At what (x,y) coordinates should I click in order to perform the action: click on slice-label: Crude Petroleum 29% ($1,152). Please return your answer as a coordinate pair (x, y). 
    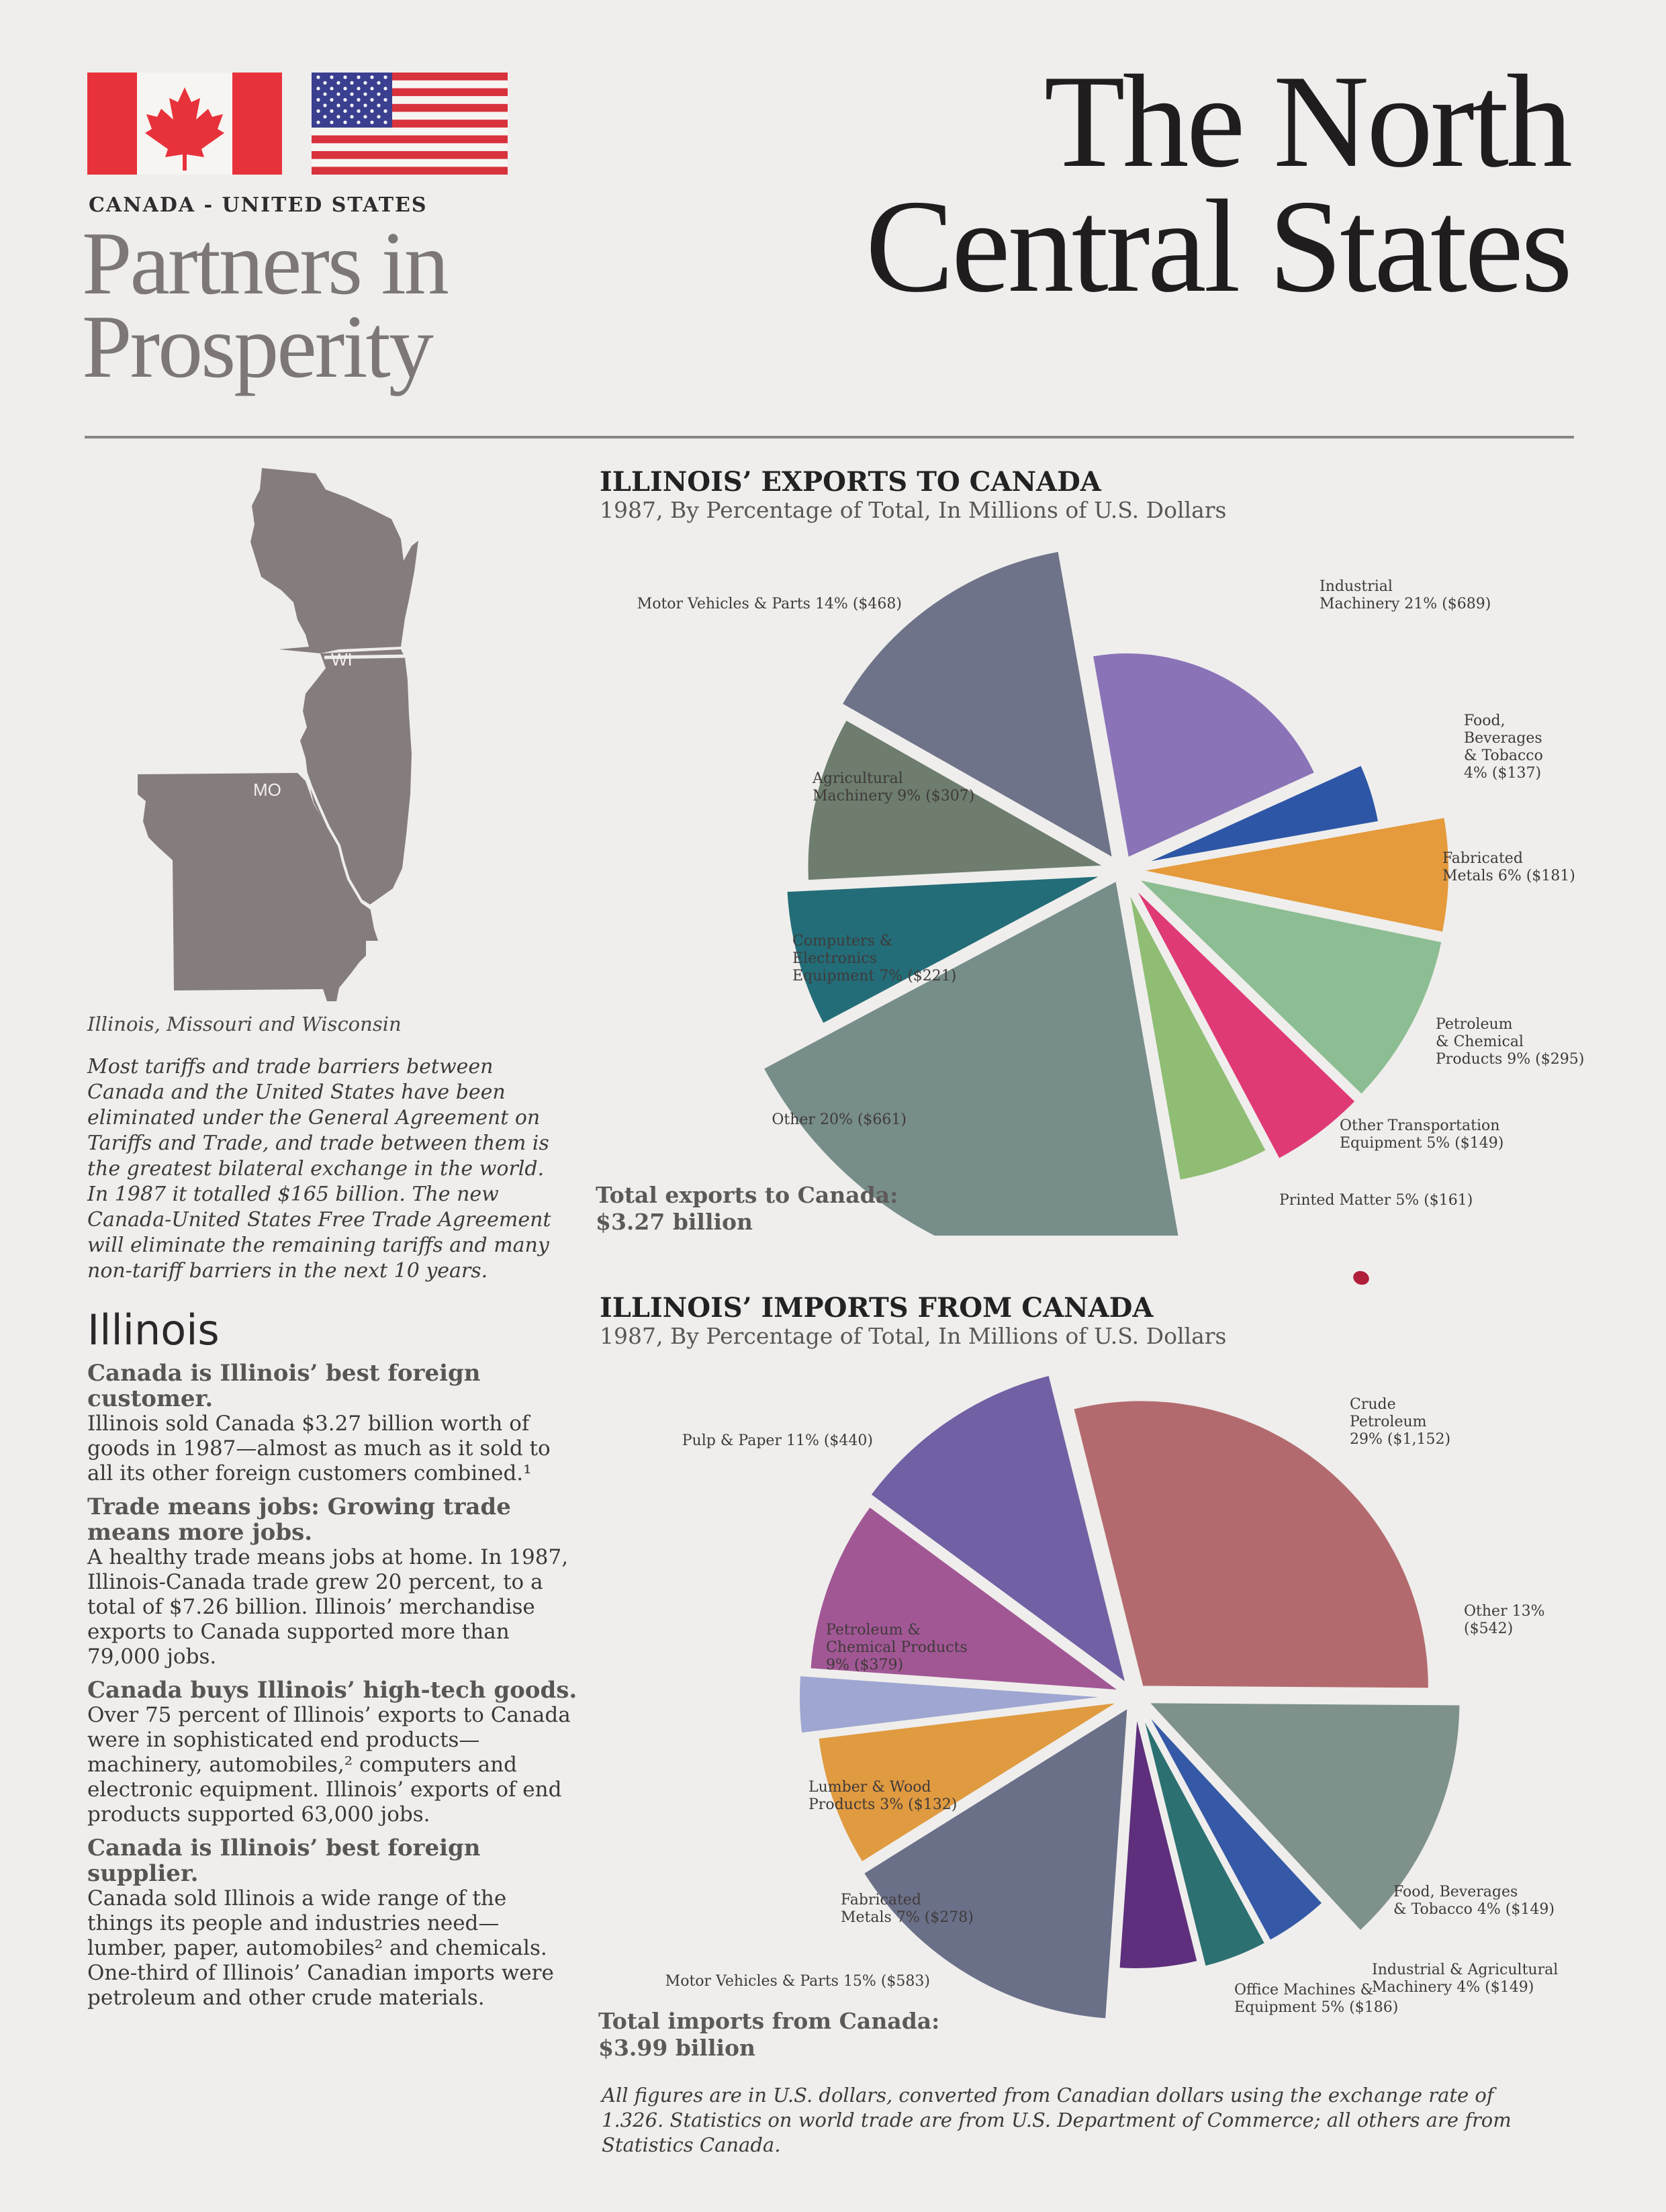
    Looking at the image, I should click on (1400, 1422).